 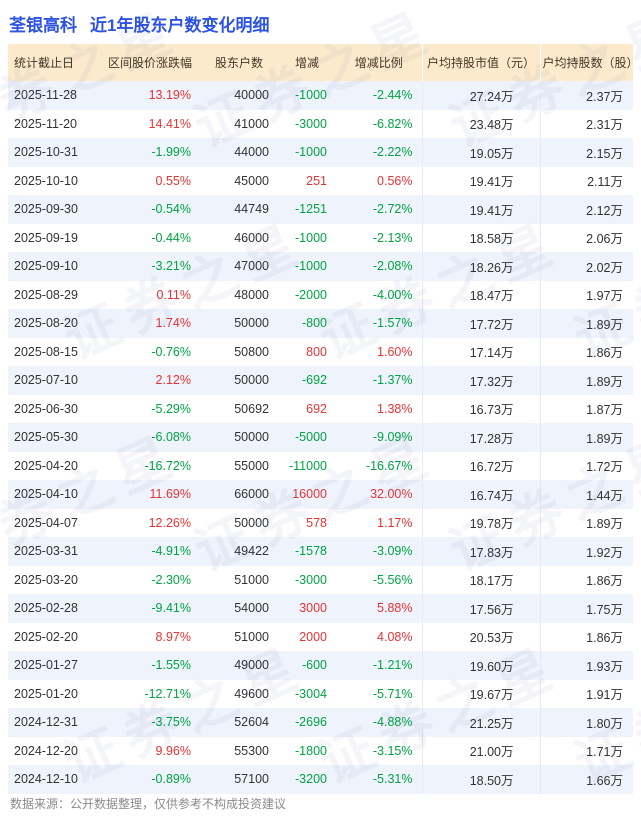 What do you see at coordinates (54, 636) in the screenshot?
I see `date-cell: 2025-02-20` at bounding box center [54, 636].